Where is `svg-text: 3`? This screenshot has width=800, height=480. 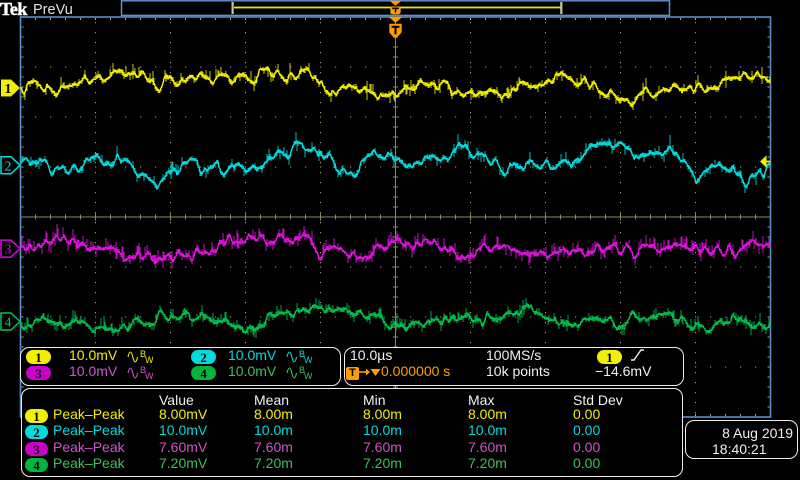 svg-text: 3 is located at coordinates (8, 250).